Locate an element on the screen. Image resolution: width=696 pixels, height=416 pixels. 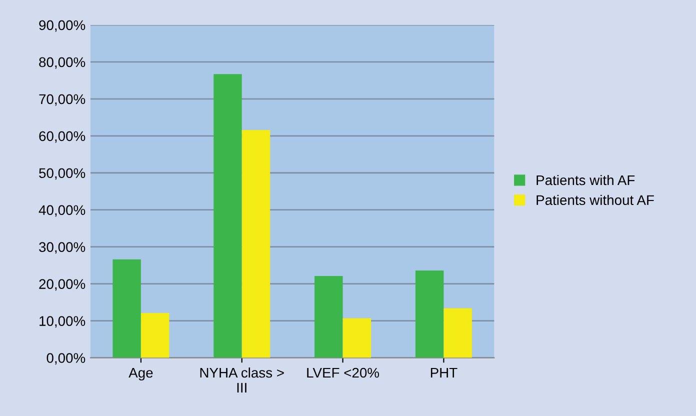
legend-label: Patients with AF is located at coordinates (585, 180).